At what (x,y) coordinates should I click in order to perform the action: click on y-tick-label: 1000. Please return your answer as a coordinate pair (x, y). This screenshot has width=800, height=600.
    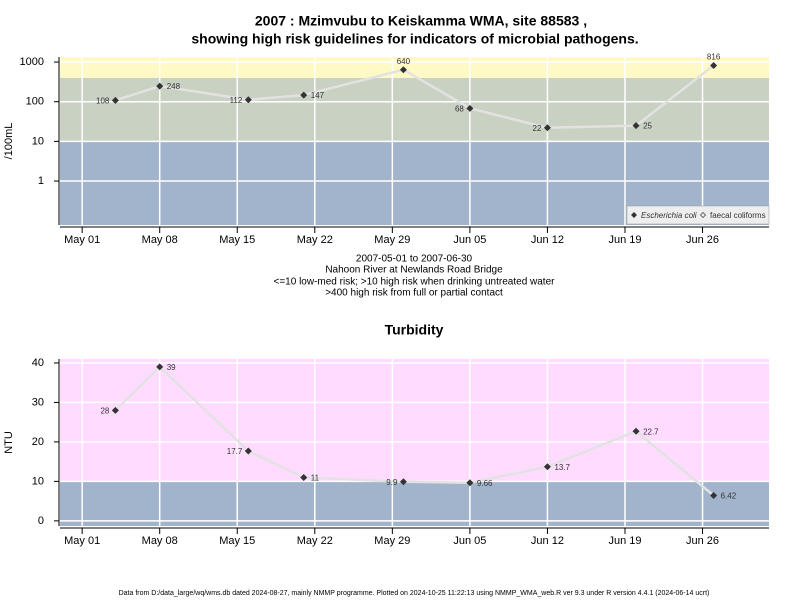
    Looking at the image, I should click on (32, 62).